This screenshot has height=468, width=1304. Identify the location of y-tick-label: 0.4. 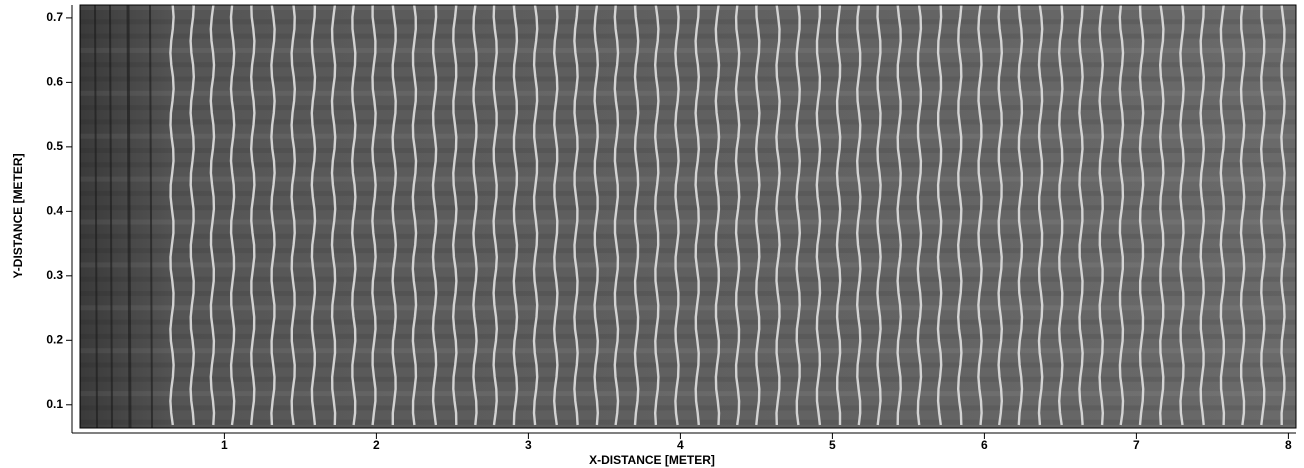
(54, 211).